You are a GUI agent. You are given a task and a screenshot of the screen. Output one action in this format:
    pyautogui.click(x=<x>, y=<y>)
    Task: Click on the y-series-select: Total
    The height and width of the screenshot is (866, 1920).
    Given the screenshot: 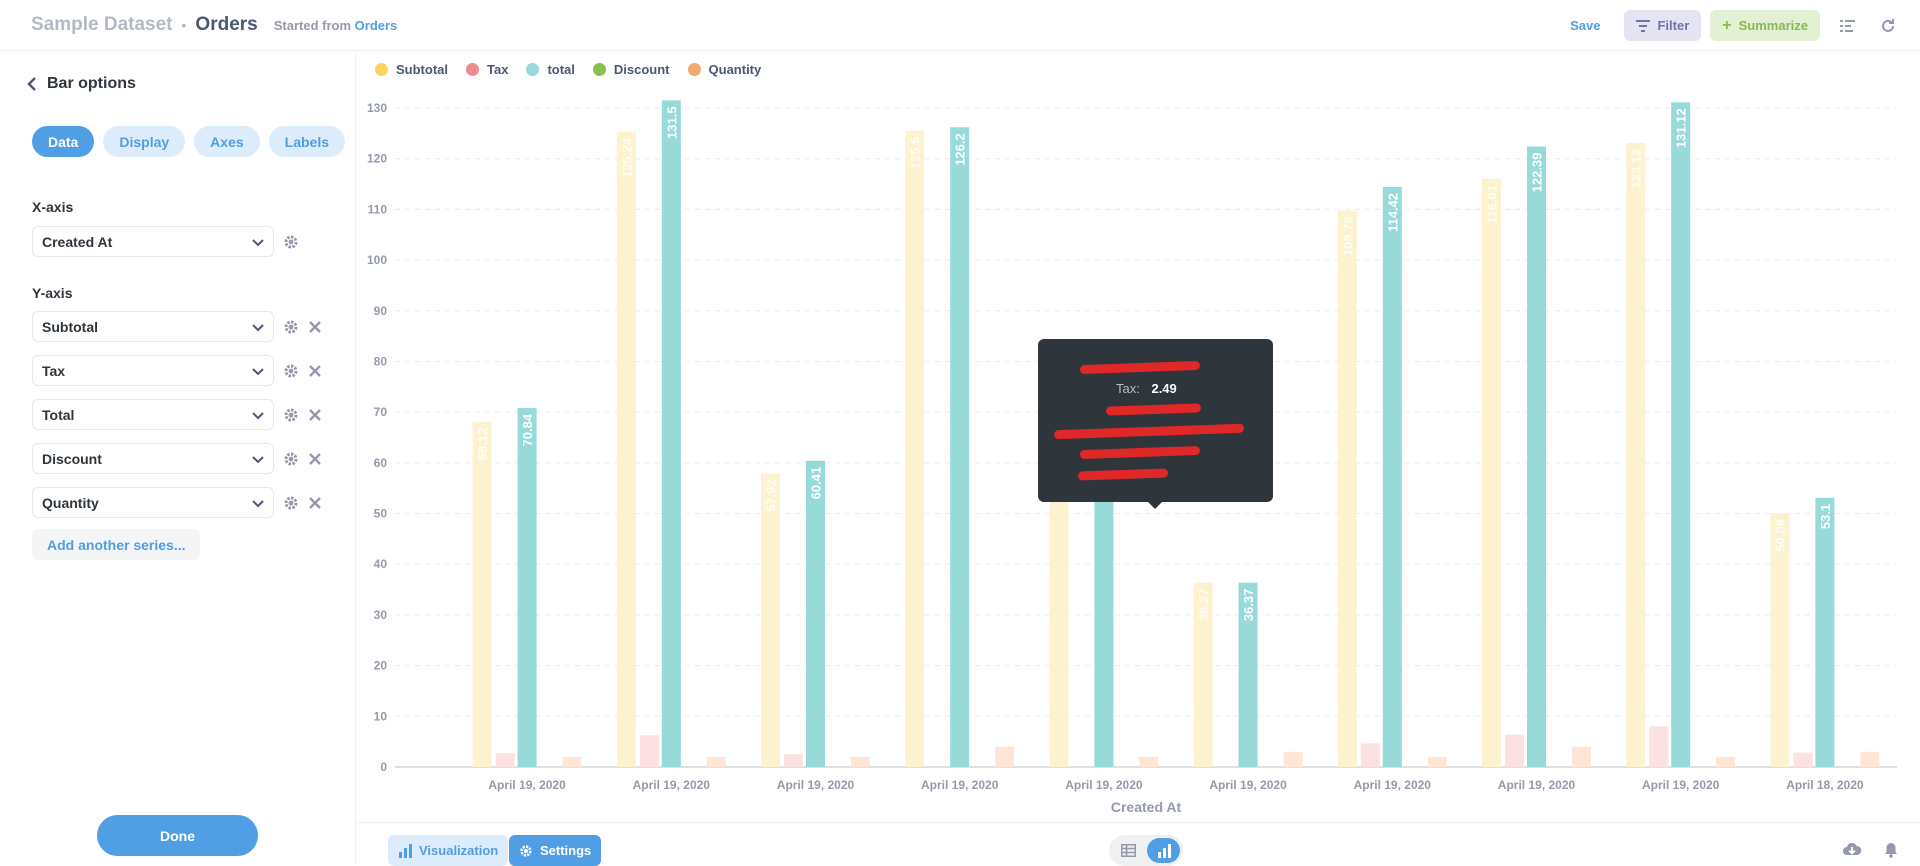 What is the action you would take?
    pyautogui.click(x=153, y=414)
    